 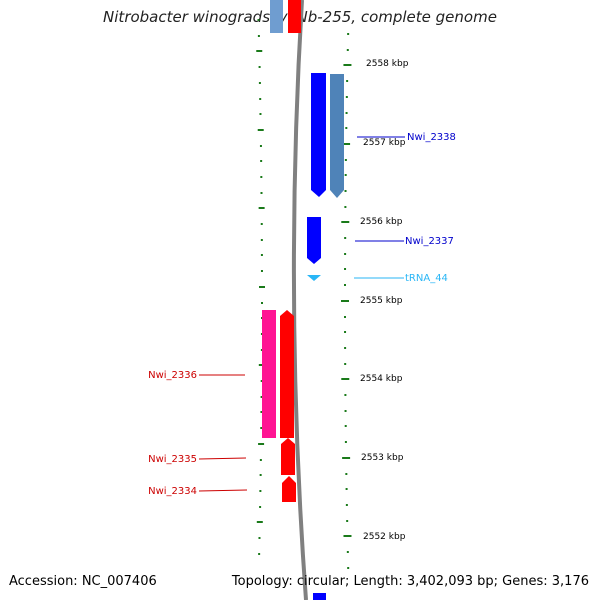 I want to click on label-nwi2336: Nwi_2336, so click(x=172, y=375).